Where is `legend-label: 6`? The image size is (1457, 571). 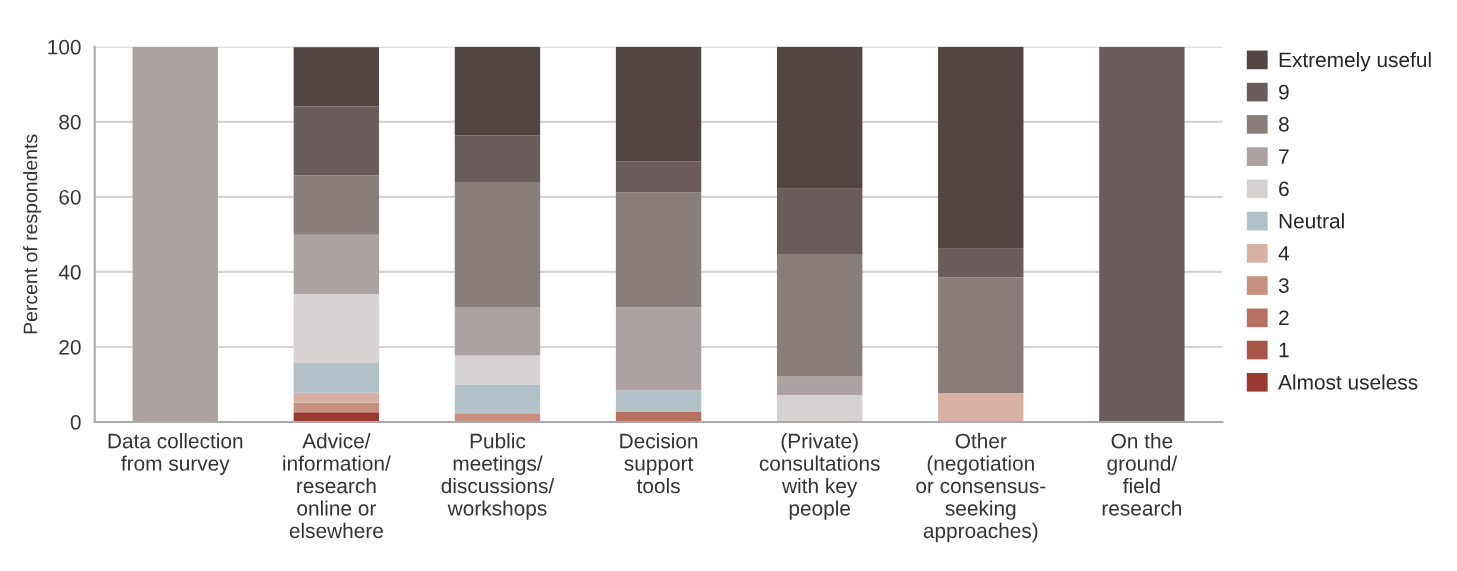
legend-label: 6 is located at coordinates (1284, 189).